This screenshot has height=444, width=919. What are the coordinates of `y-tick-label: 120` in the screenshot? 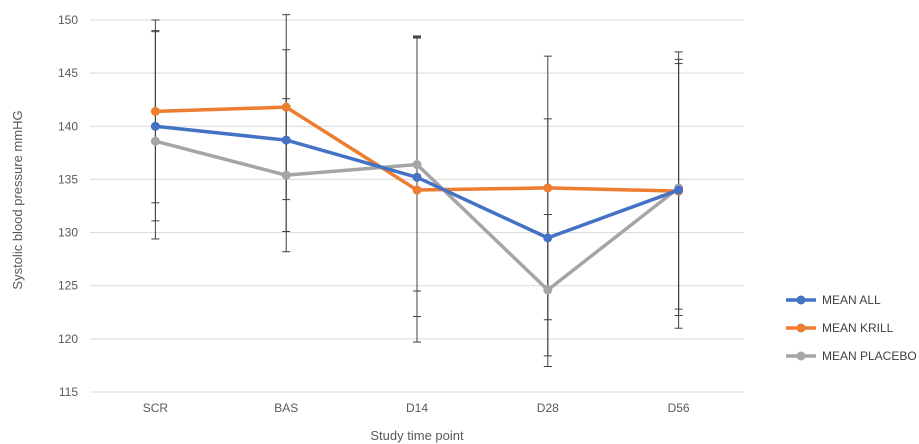 It's located at (68, 339).